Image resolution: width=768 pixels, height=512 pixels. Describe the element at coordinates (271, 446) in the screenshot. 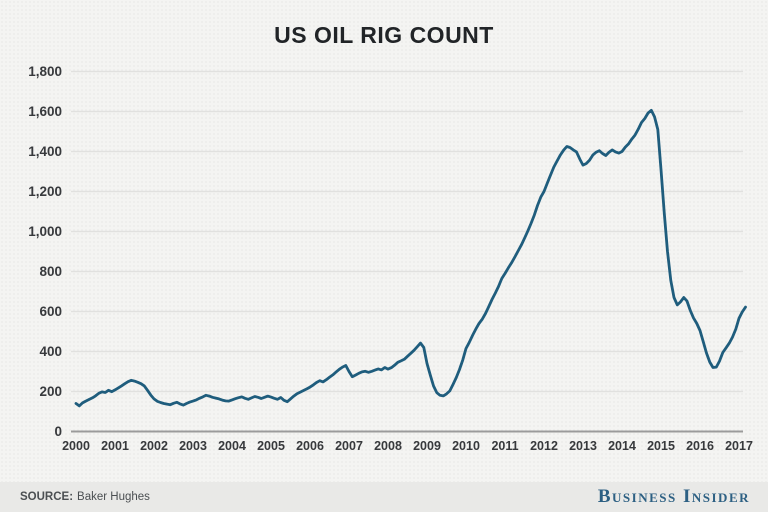

I see `x-tick-label: 2005` at that location.